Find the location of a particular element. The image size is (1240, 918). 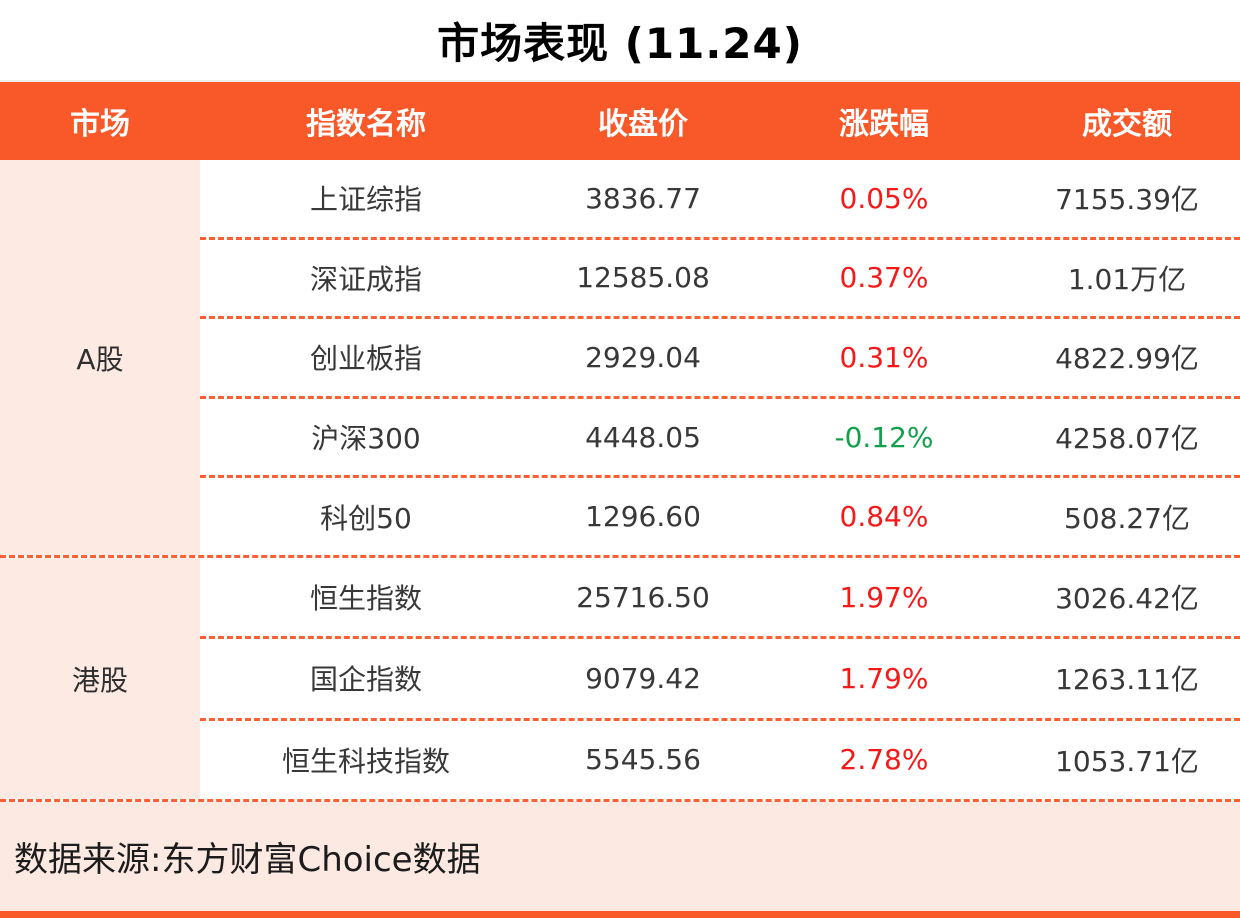

close-price: 4448.05 is located at coordinates (643, 437).